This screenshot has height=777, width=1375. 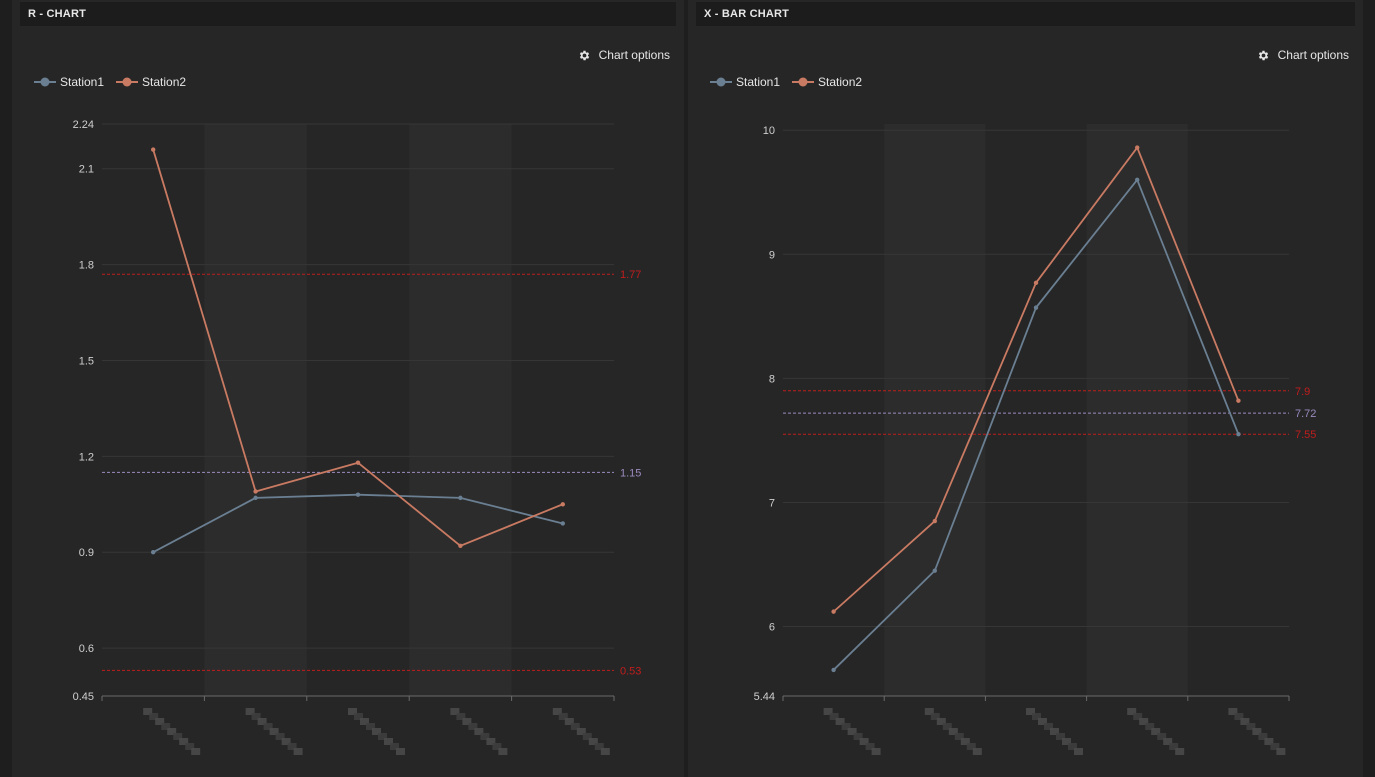 What do you see at coordinates (86, 553) in the screenshot?
I see `r-y-tick-label: 0.9` at bounding box center [86, 553].